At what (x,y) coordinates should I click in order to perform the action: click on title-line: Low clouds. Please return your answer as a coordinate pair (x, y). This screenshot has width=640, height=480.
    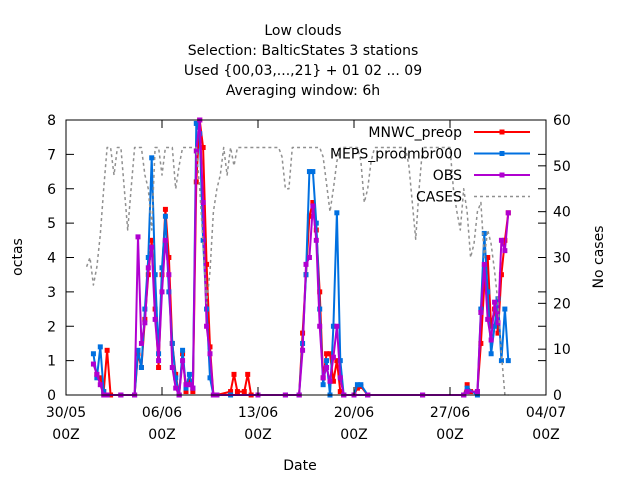
    Looking at the image, I should click on (302, 31).